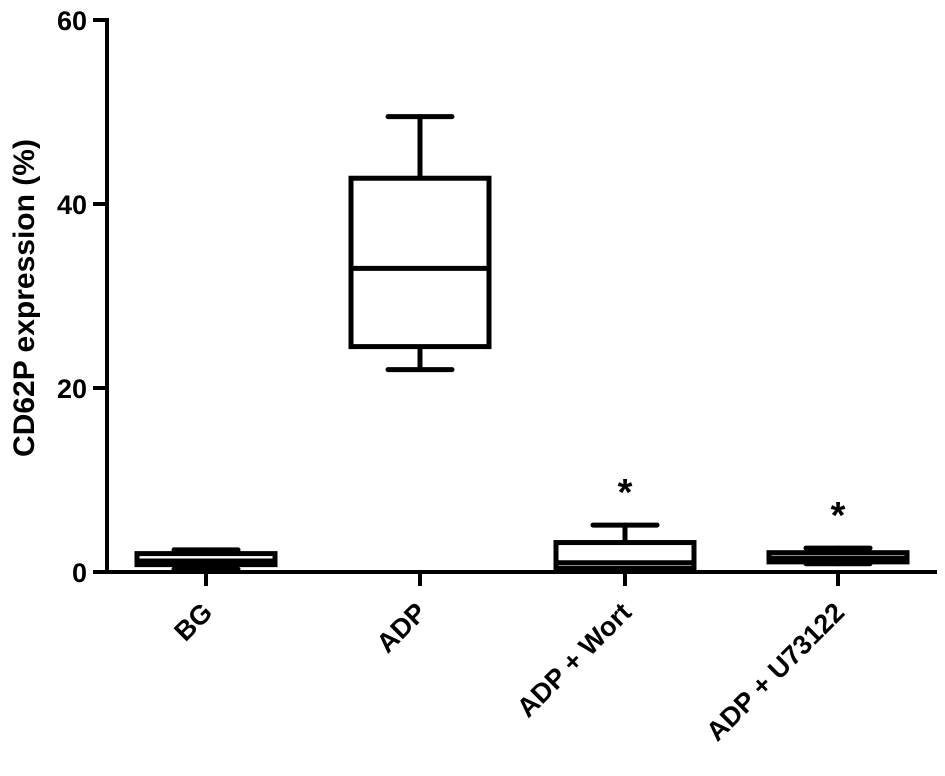 Image resolution: width=945 pixels, height=776 pixels. What do you see at coordinates (625, 523) in the screenshot?
I see `box-3: *` at bounding box center [625, 523].